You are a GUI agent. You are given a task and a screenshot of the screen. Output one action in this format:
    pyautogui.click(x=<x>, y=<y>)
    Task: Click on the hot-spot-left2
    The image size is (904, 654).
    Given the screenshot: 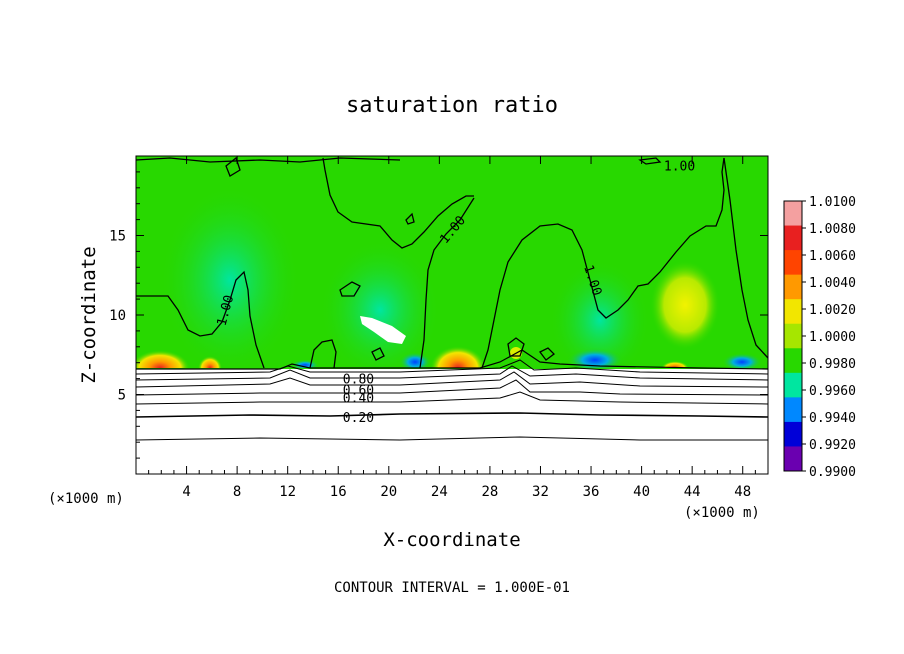 What is the action you would take?
    pyautogui.click(x=210, y=362)
    